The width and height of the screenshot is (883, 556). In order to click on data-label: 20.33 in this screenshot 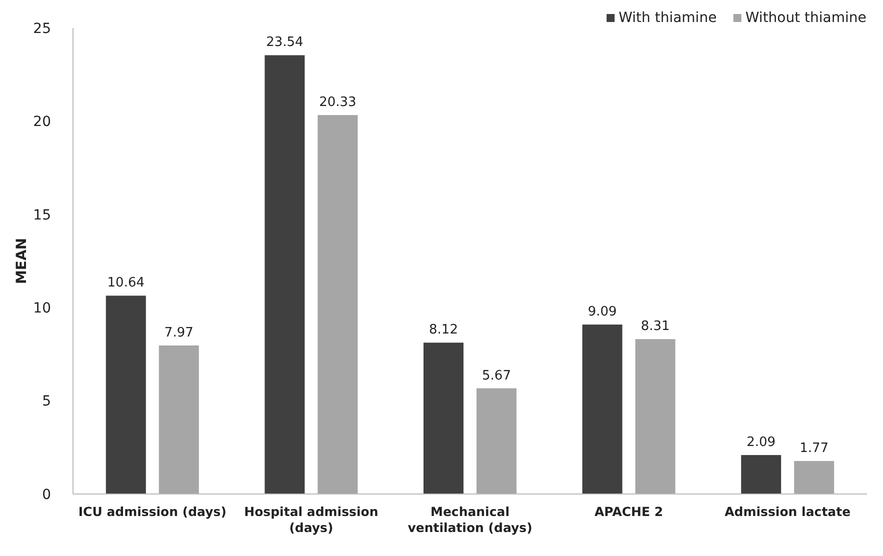, I will do `click(337, 102)`.